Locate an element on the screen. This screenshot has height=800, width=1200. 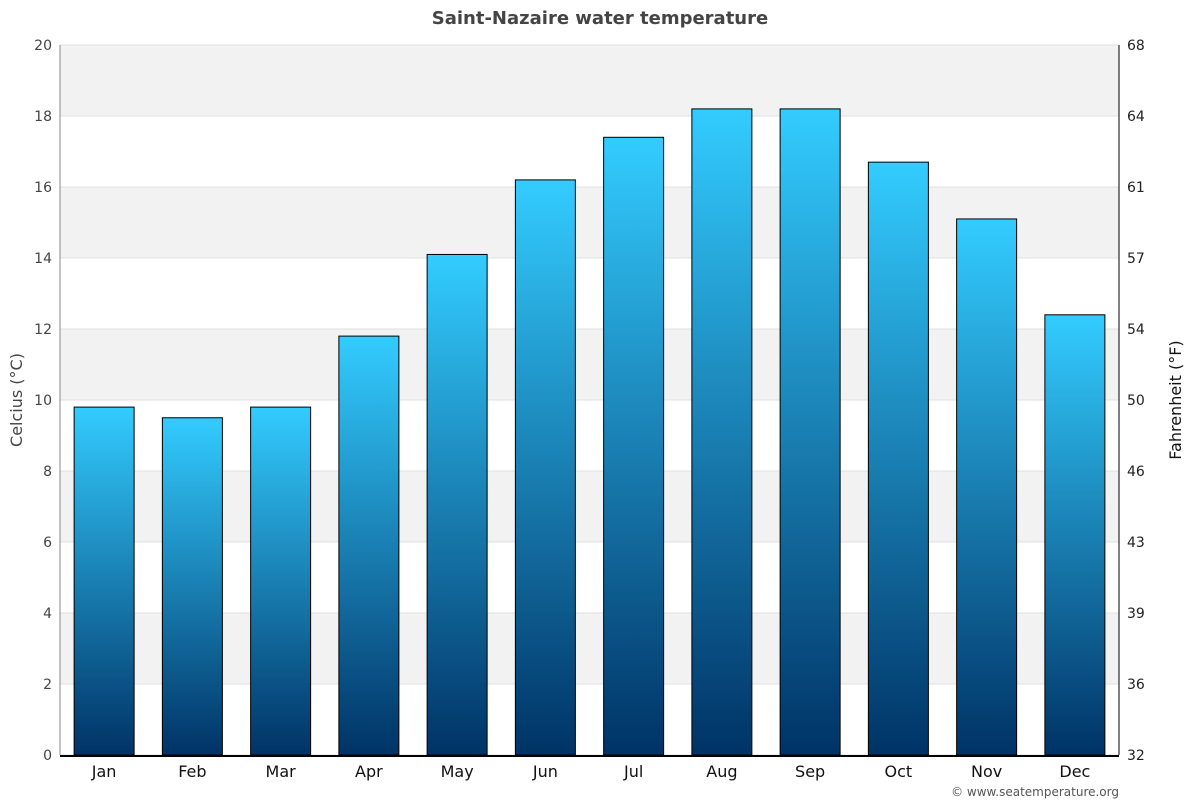
bar-jan is located at coordinates (104, 581).